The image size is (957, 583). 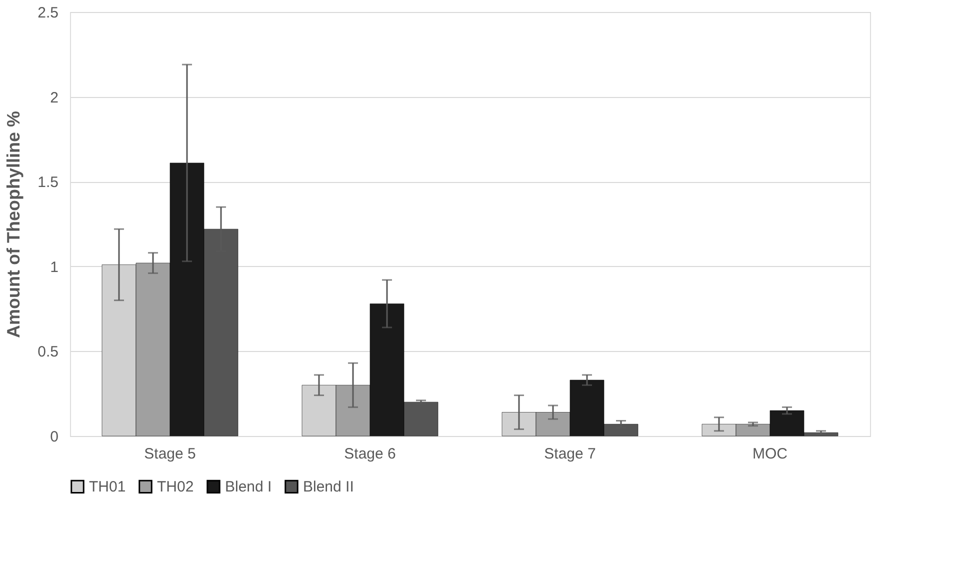 I want to click on legend-label: TH01, so click(x=107, y=487).